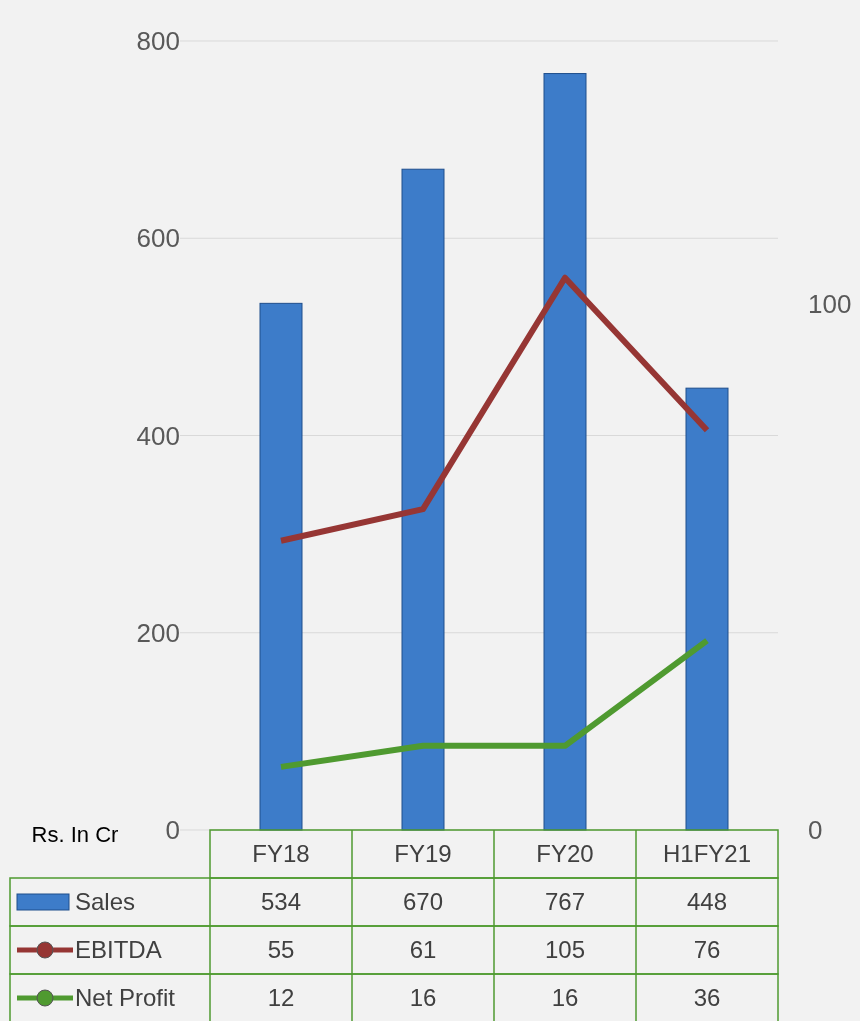 The width and height of the screenshot is (860, 1021). I want to click on data-label: 448, so click(707, 902).